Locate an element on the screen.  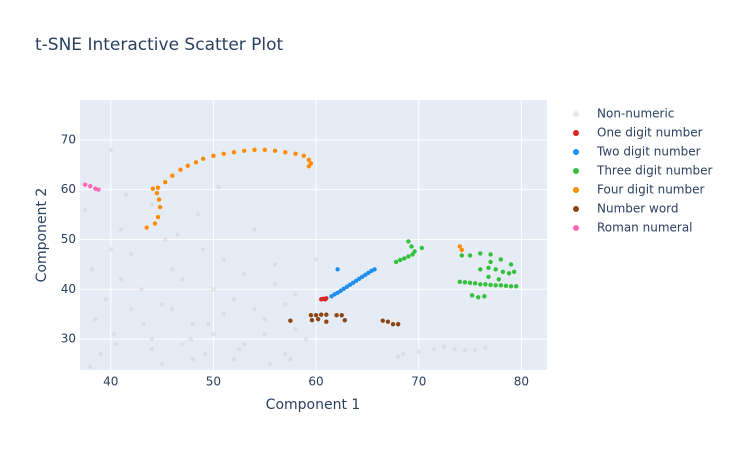
legend-label: Four digit number is located at coordinates (650, 190).